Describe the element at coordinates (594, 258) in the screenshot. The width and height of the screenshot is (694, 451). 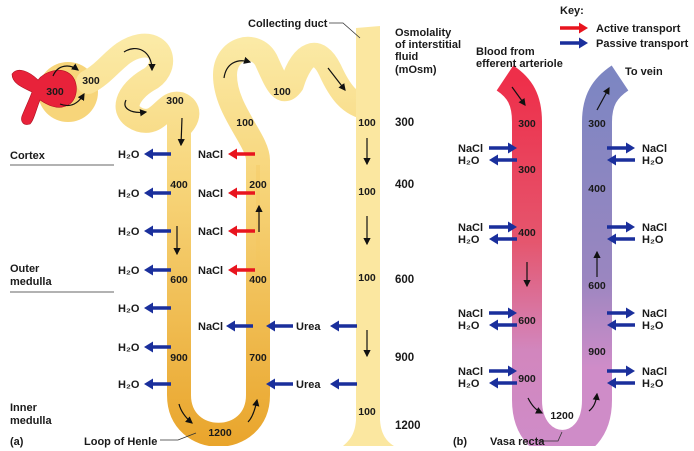
I see `vasa-recta-ascending` at that location.